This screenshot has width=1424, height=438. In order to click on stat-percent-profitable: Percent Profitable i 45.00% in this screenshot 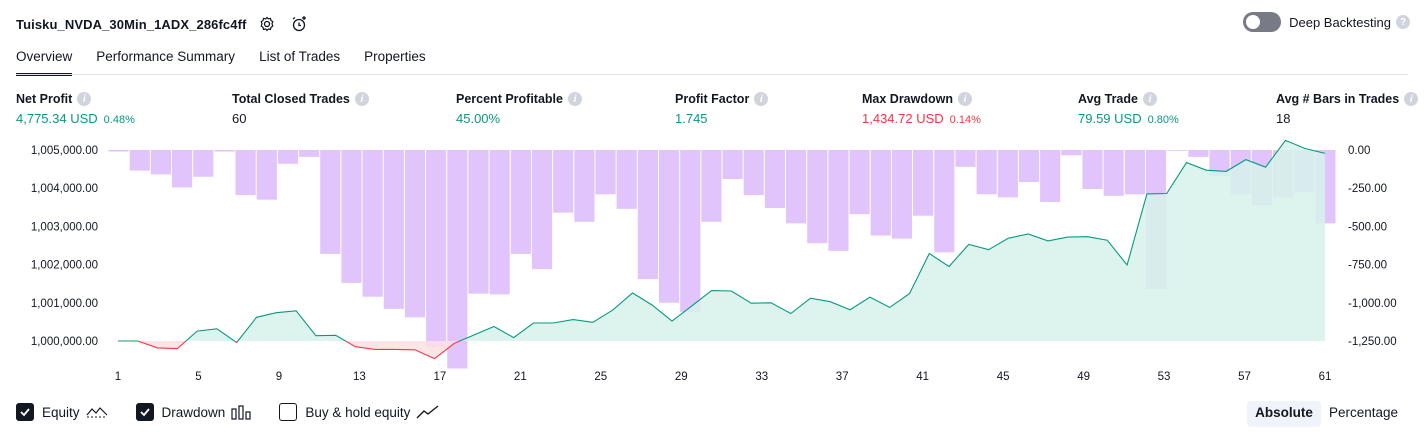, I will do `click(519, 109)`.